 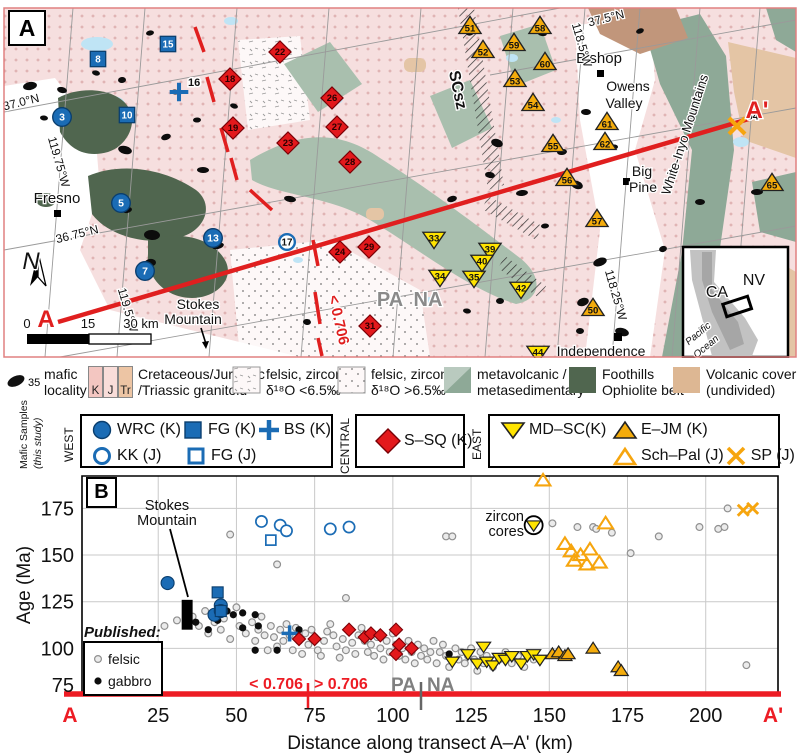 I want to click on marker-8: 8, so click(x=98, y=59).